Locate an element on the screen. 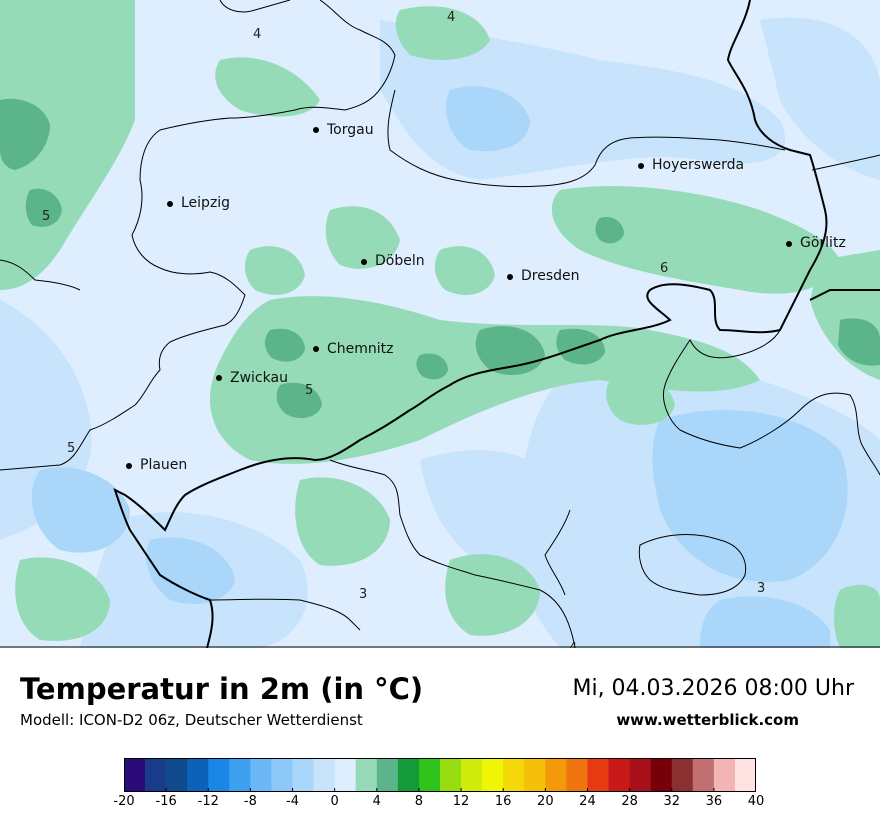 The height and width of the screenshot is (830, 880). city-torgau: Torgau is located at coordinates (343, 130).